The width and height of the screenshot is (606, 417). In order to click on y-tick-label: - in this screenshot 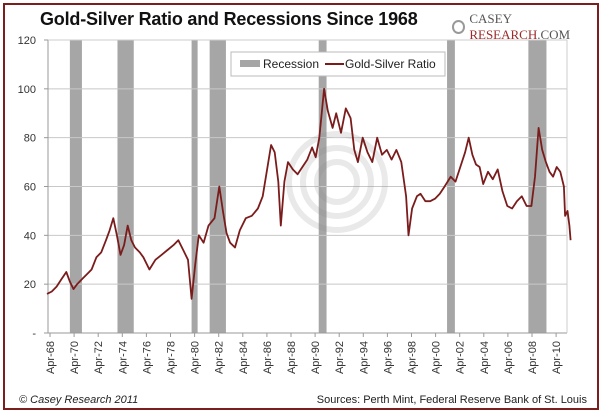, I will do `click(34, 334)`.